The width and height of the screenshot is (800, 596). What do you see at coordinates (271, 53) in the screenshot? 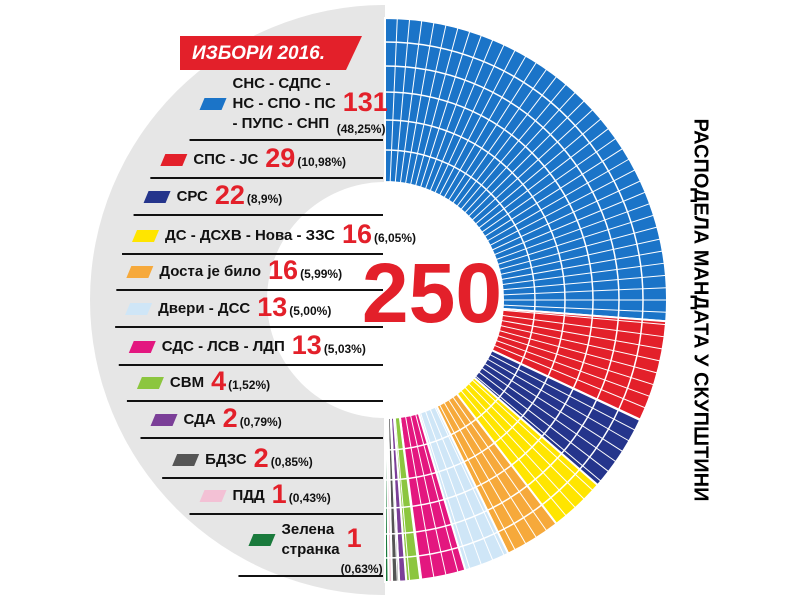
I see `title-banner` at bounding box center [271, 53].